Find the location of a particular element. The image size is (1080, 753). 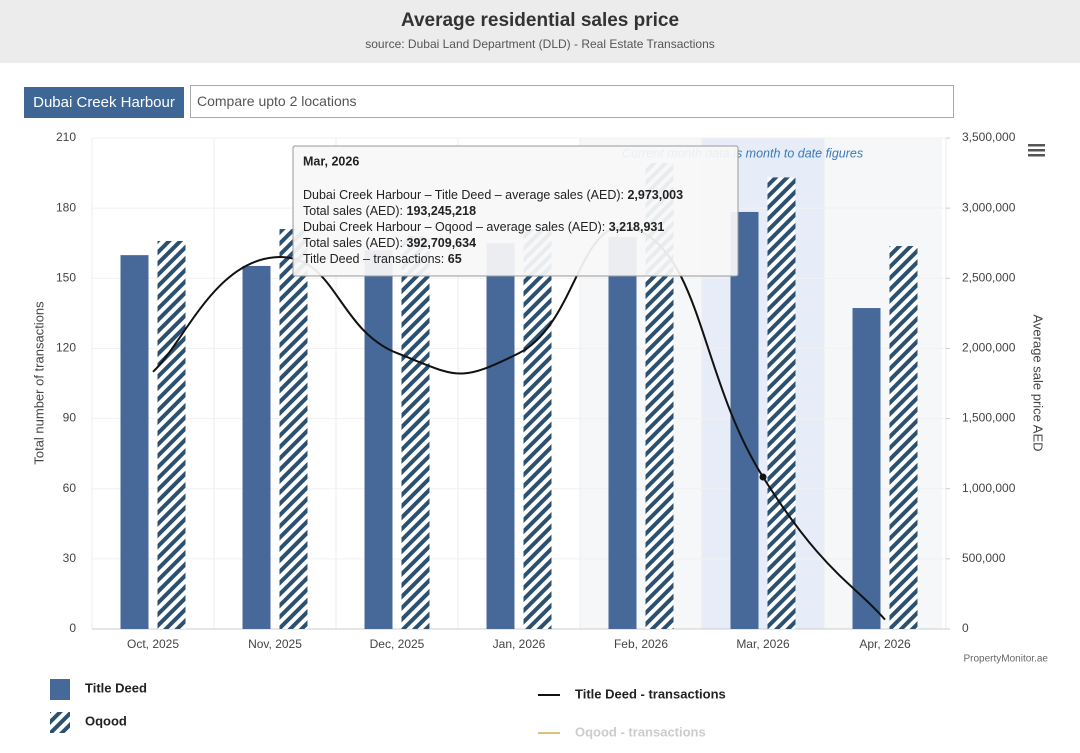

legend-item: Oqood - transactions is located at coordinates (622, 731).